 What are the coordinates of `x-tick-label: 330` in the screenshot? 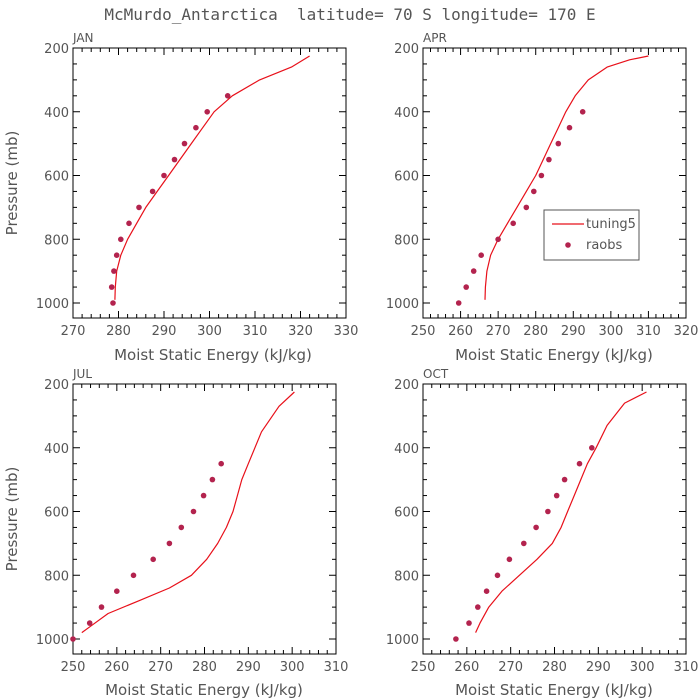 It's located at (346, 331).